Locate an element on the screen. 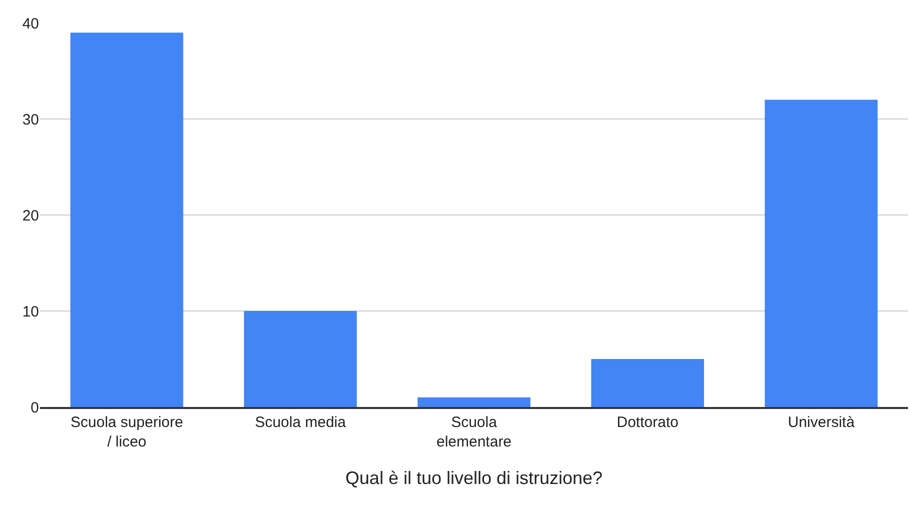 The height and width of the screenshot is (506, 910). y-tick-label: 0 is located at coordinates (34, 407).